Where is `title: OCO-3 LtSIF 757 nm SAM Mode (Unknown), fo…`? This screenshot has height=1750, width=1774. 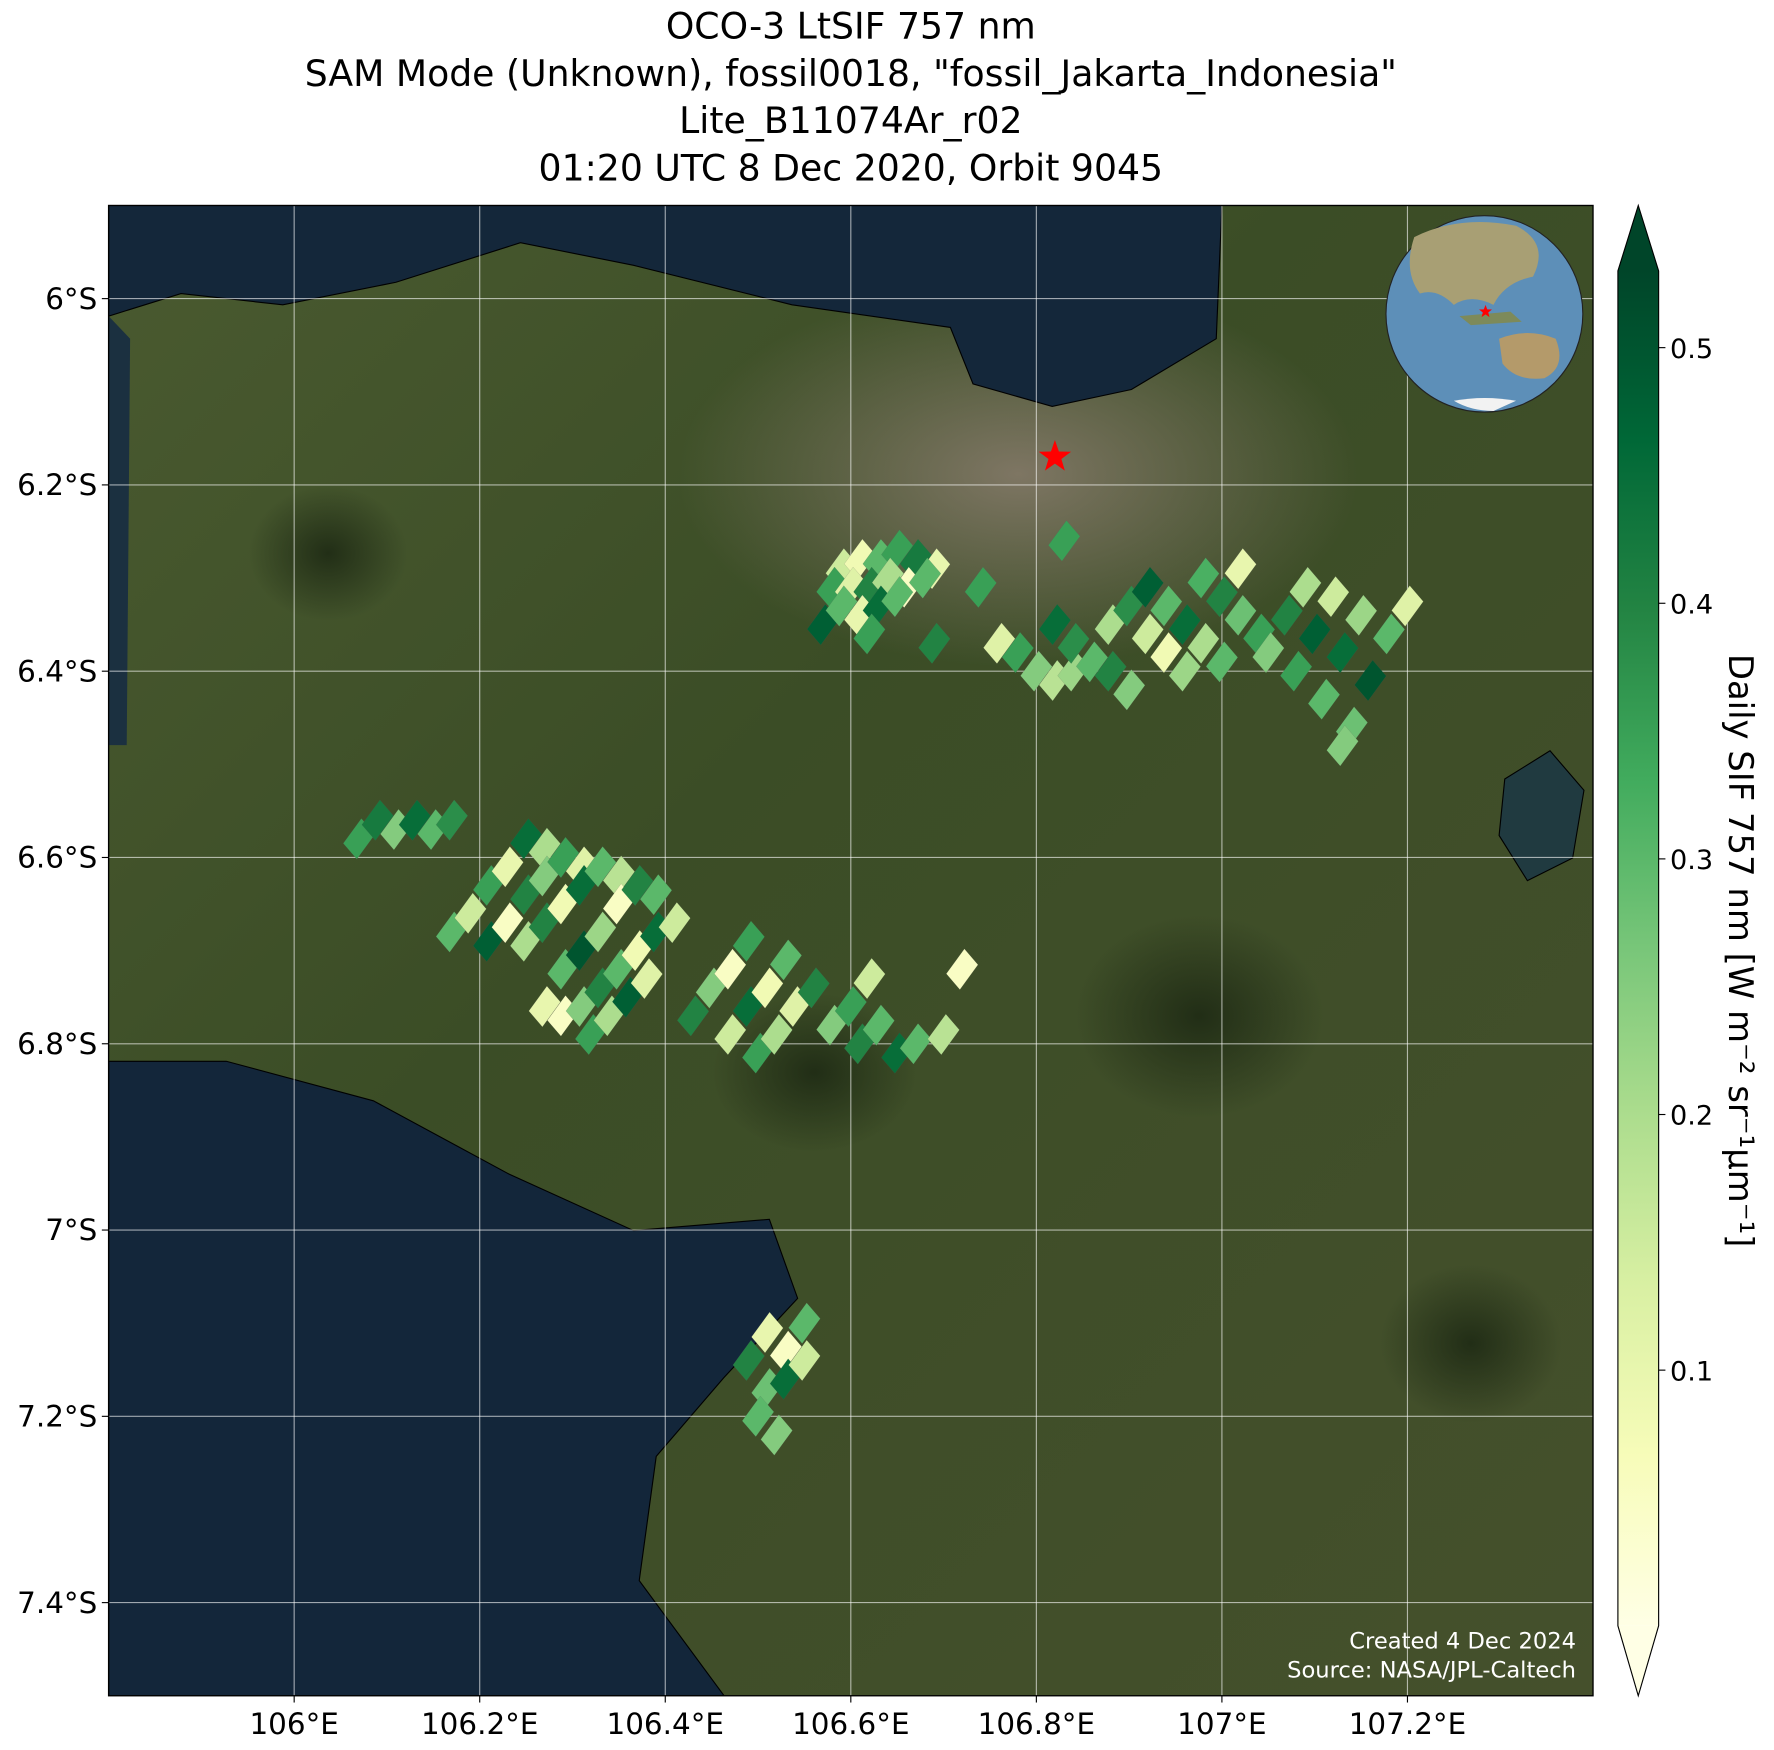 title: OCO-3 LtSIF 757 nm SAM Mode (Unknown), fo… is located at coordinates (851, 96).